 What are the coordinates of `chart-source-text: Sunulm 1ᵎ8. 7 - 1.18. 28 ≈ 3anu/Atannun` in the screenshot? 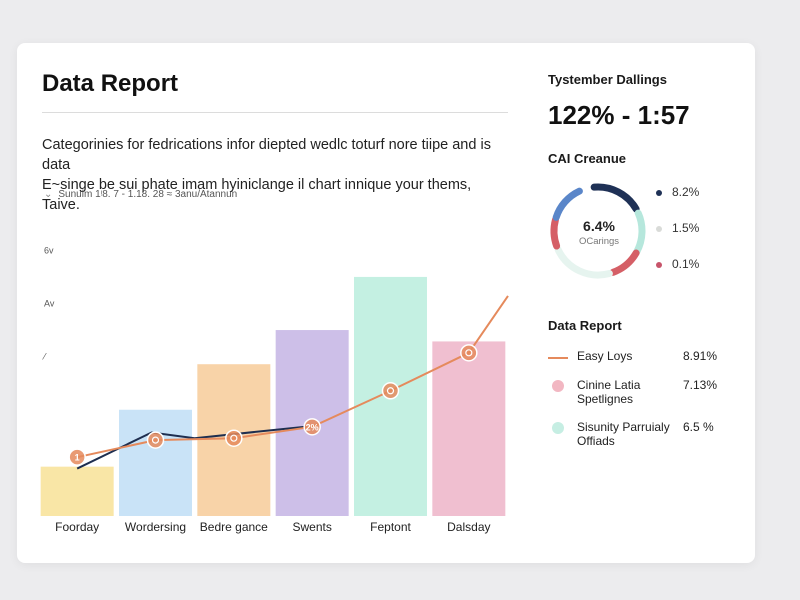 It's located at (148, 194).